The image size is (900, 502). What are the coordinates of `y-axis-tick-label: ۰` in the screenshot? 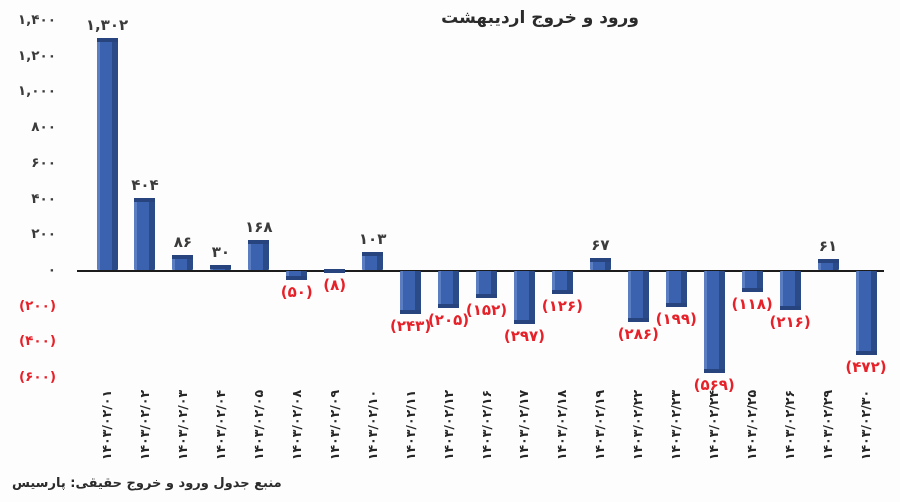 It's located at (51, 270).